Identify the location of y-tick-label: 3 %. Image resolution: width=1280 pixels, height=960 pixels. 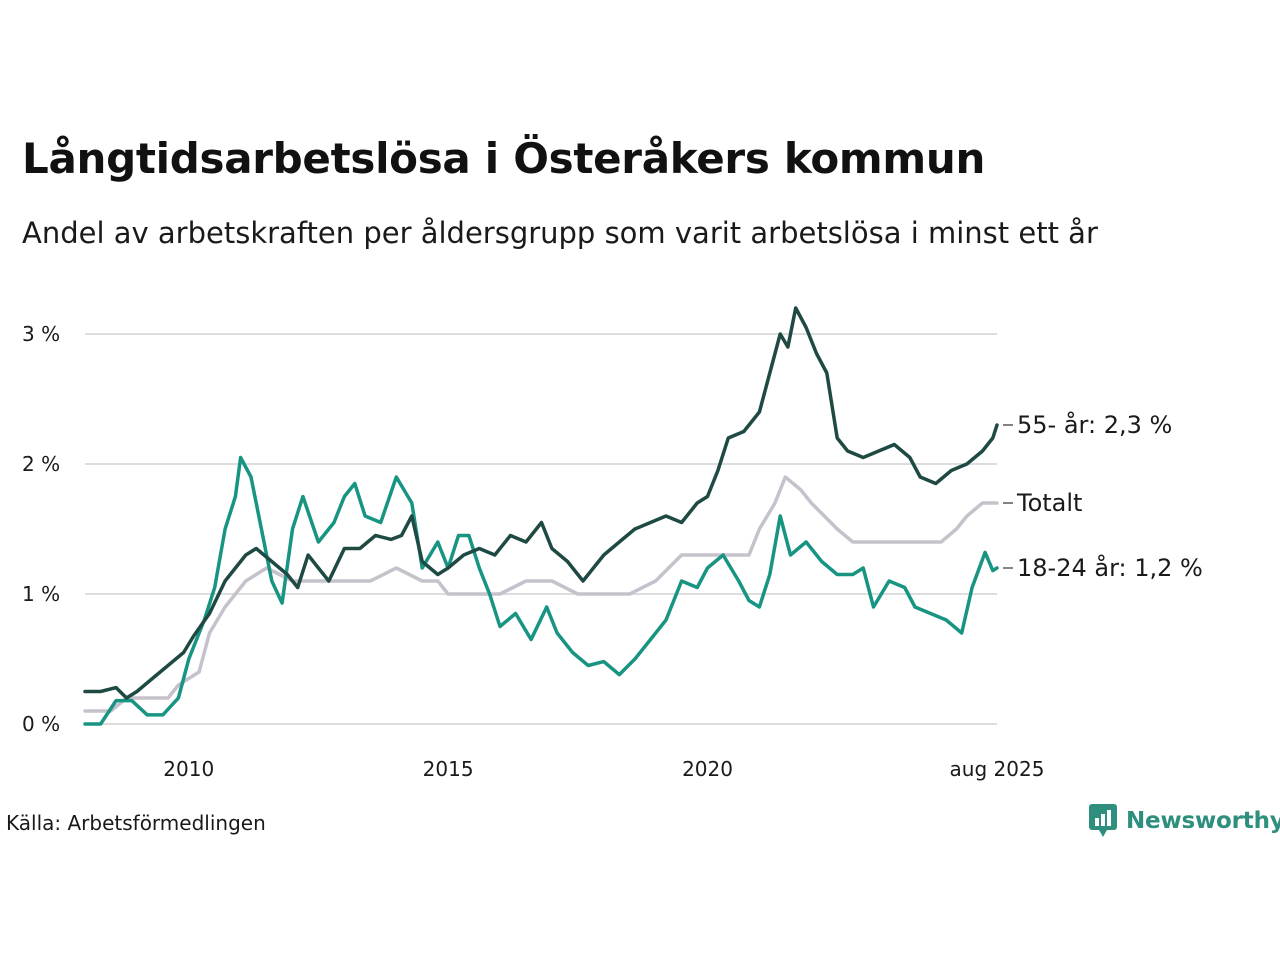
(41, 334).